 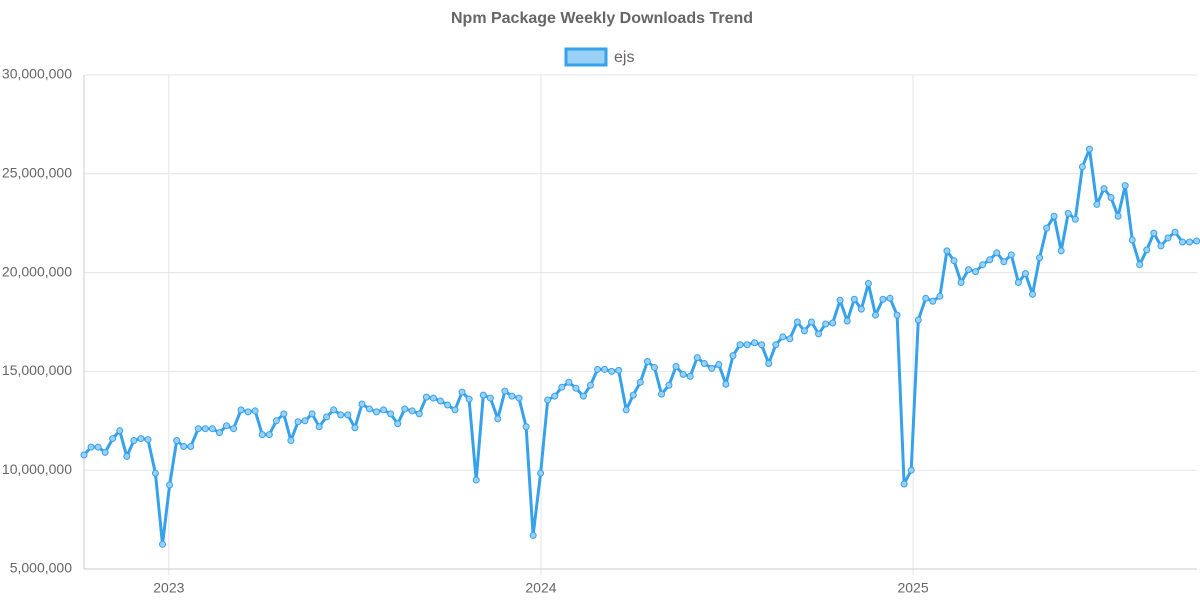 What do you see at coordinates (912, 588) in the screenshot?
I see `x-tick-label: 2025` at bounding box center [912, 588].